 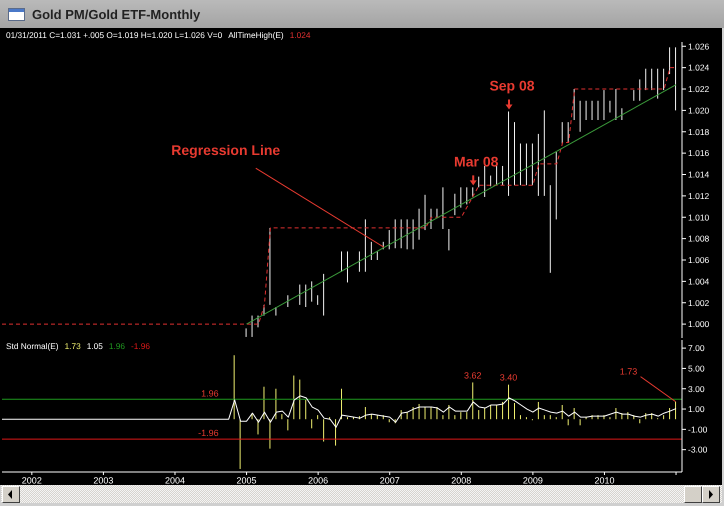 What do you see at coordinates (696, 348) in the screenshot?
I see `y-tick-label: 7.00` at bounding box center [696, 348].